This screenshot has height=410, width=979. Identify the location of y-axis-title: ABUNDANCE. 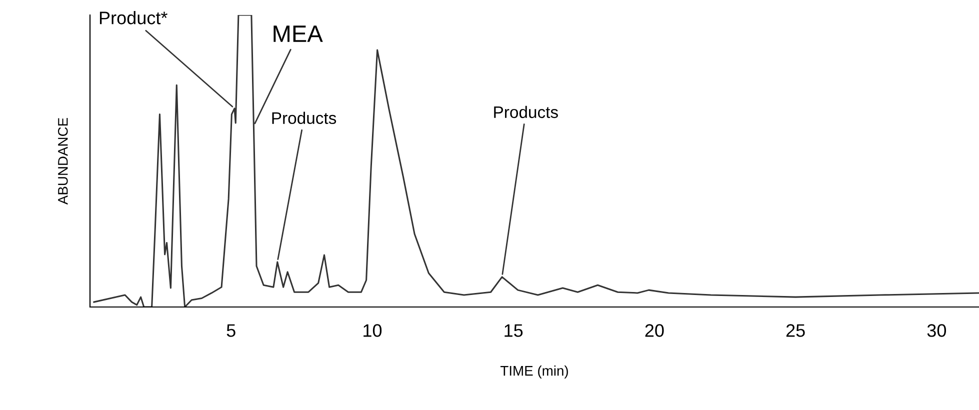
(63, 161).